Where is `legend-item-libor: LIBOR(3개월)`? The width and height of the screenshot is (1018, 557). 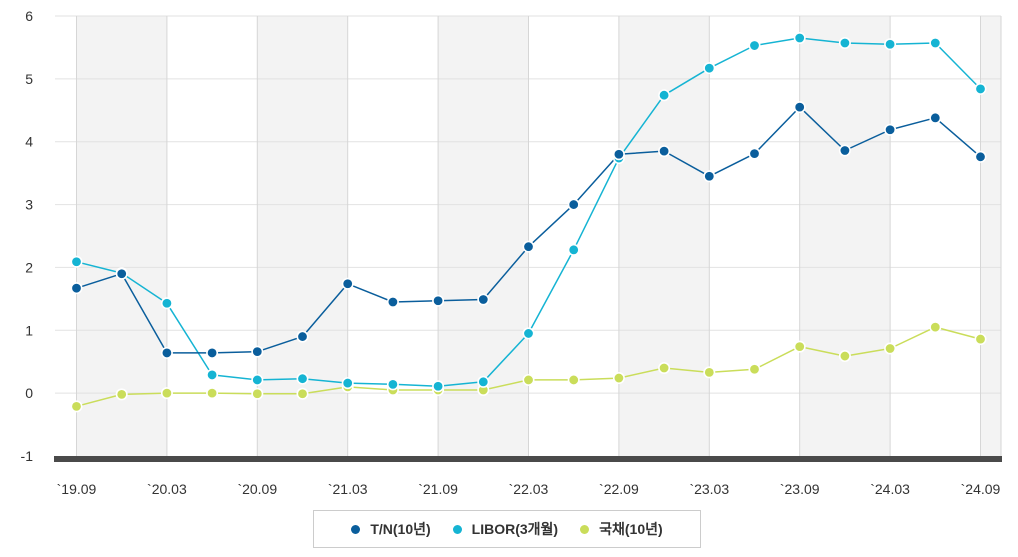
legend-item-libor: LIBOR(3개월) is located at coordinates (505, 529).